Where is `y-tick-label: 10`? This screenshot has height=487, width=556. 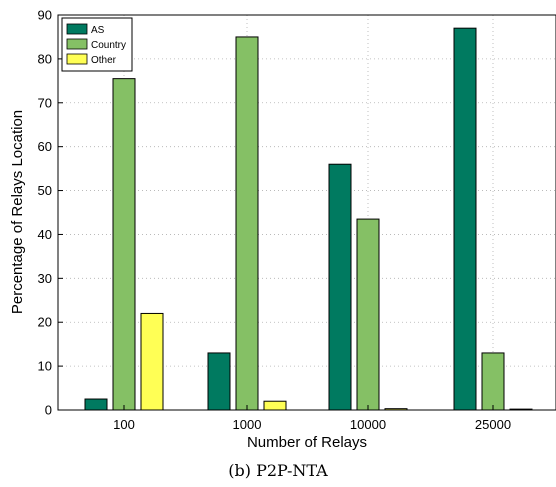
y-tick-label: 10 is located at coordinates (45, 366).